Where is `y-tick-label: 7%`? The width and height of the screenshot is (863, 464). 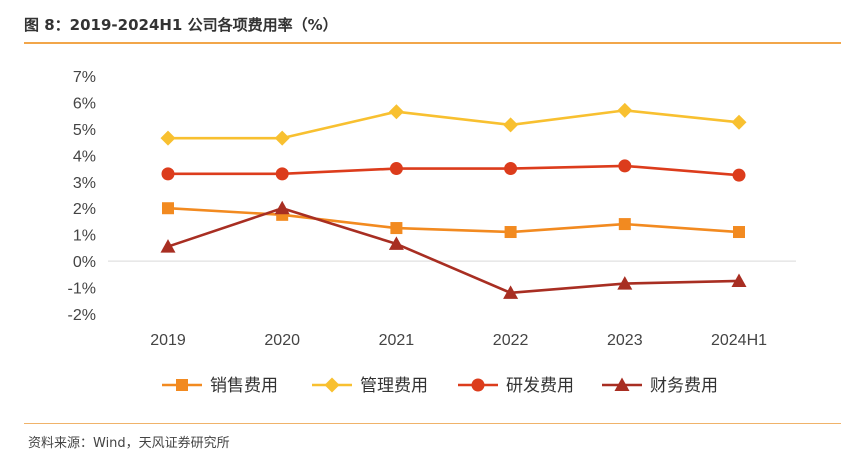
y-tick-label: 7% is located at coordinates (84, 77).